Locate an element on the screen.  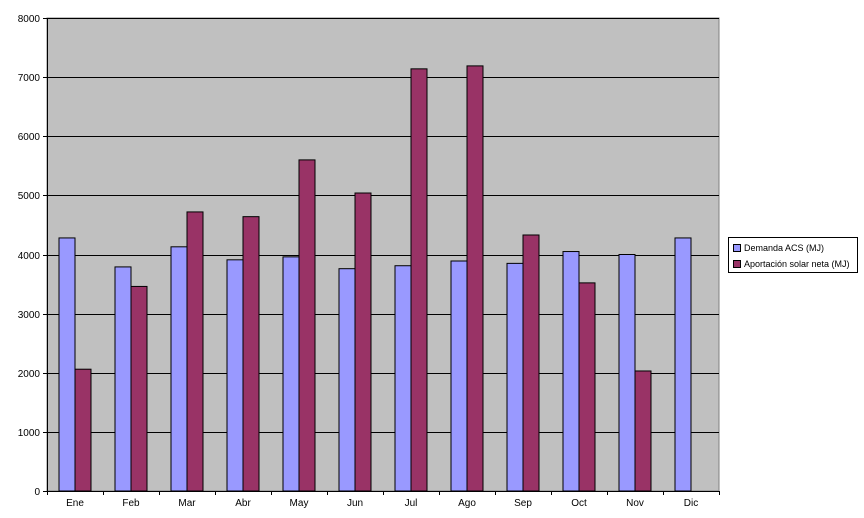
x-tick-label: Feb is located at coordinates (131, 503).